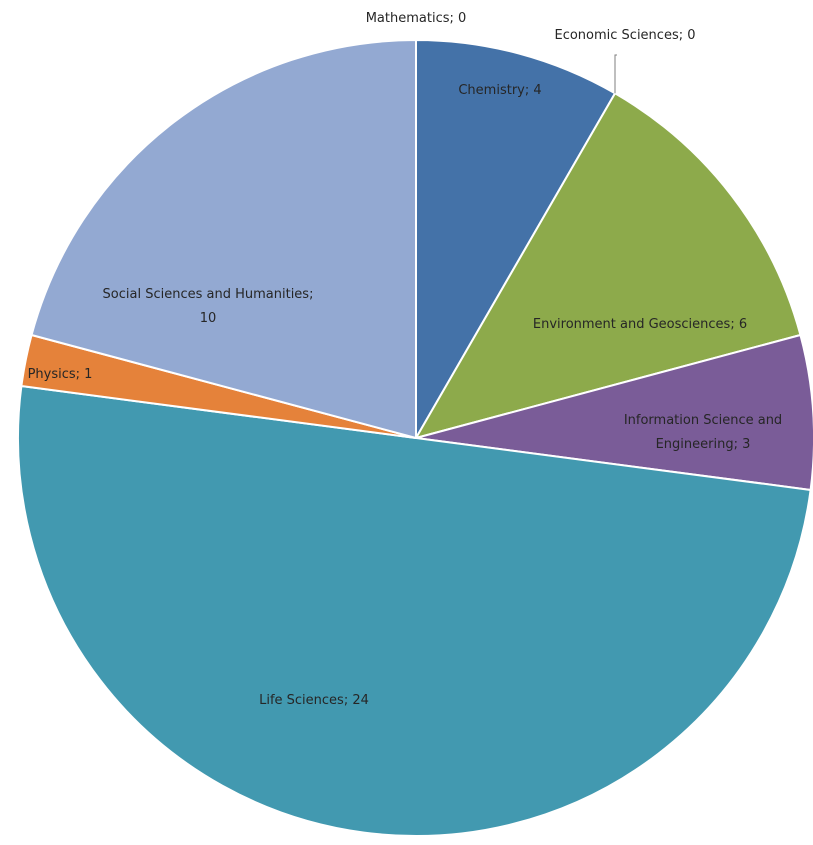 This screenshot has width=813, height=845. Describe the element at coordinates (60, 374) in the screenshot. I see `slice-label-physics: Physics; 1` at that location.